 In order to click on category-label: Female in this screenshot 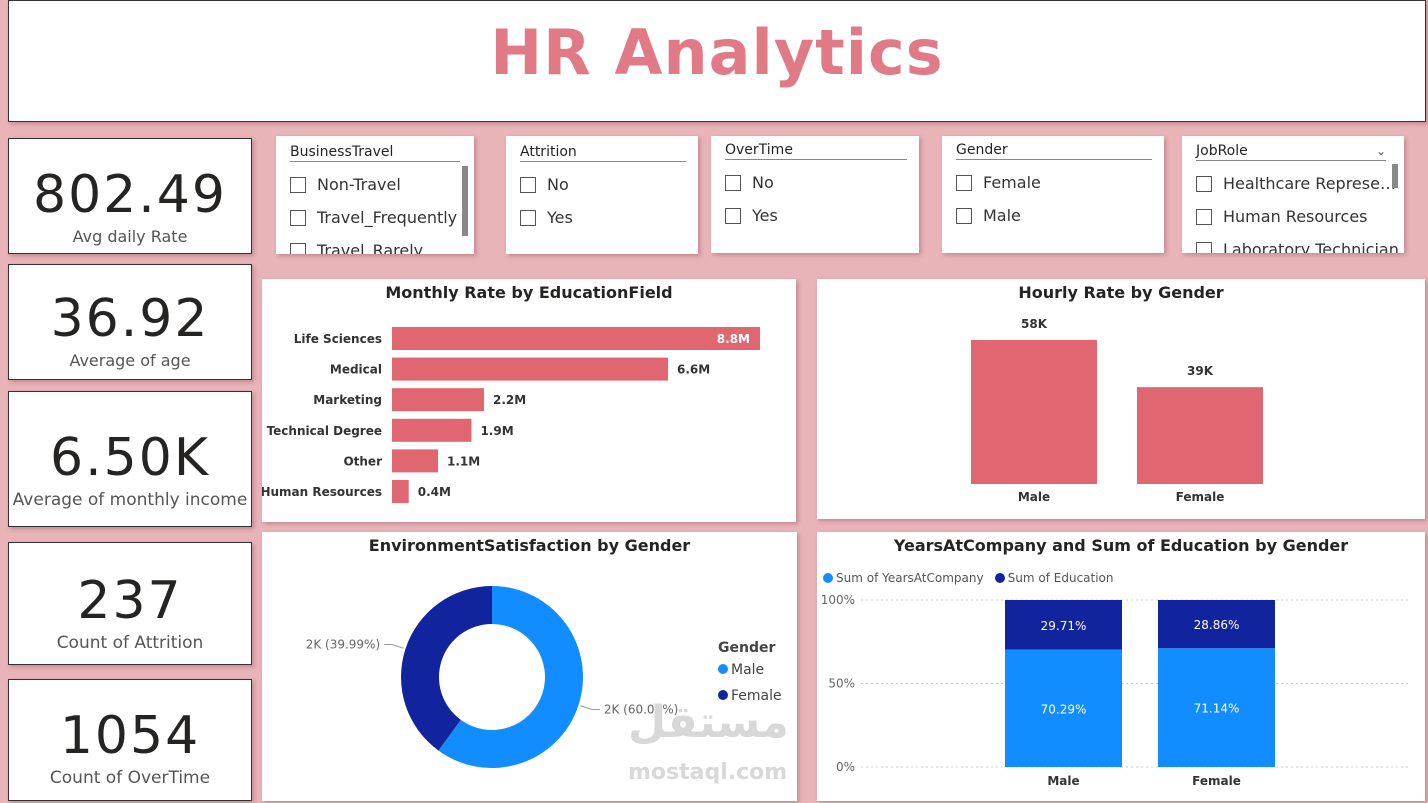, I will do `click(1200, 497)`.